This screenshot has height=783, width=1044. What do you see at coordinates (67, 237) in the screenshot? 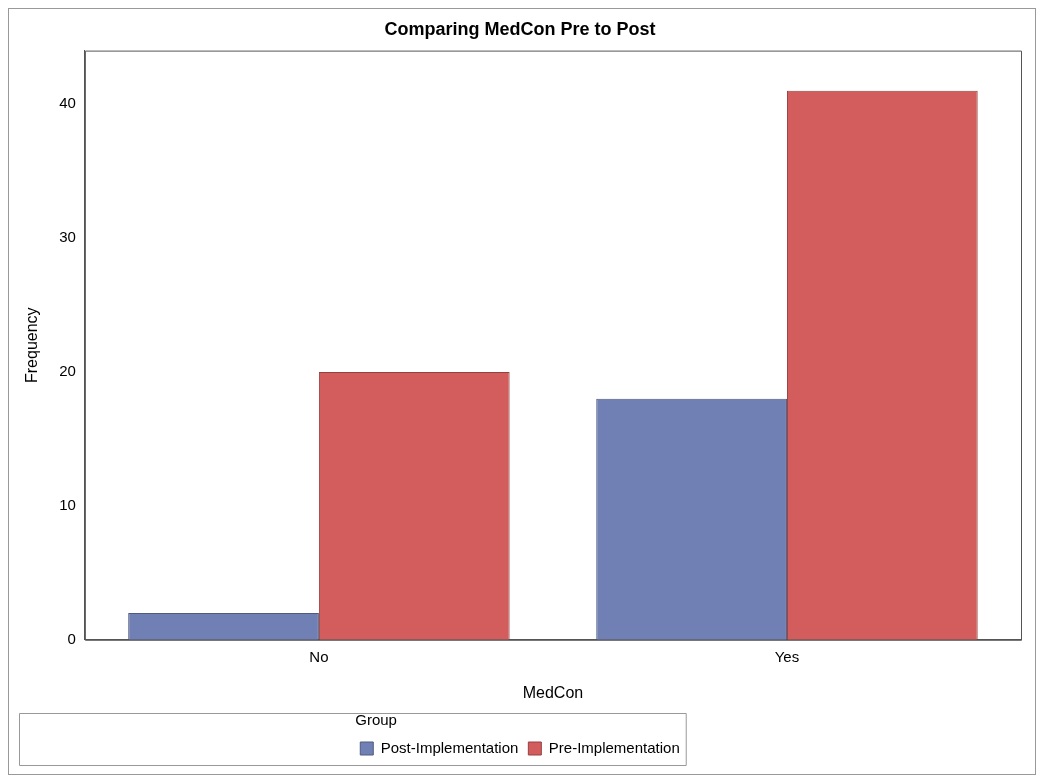
I see `y-tick-label: 30` at bounding box center [67, 237].